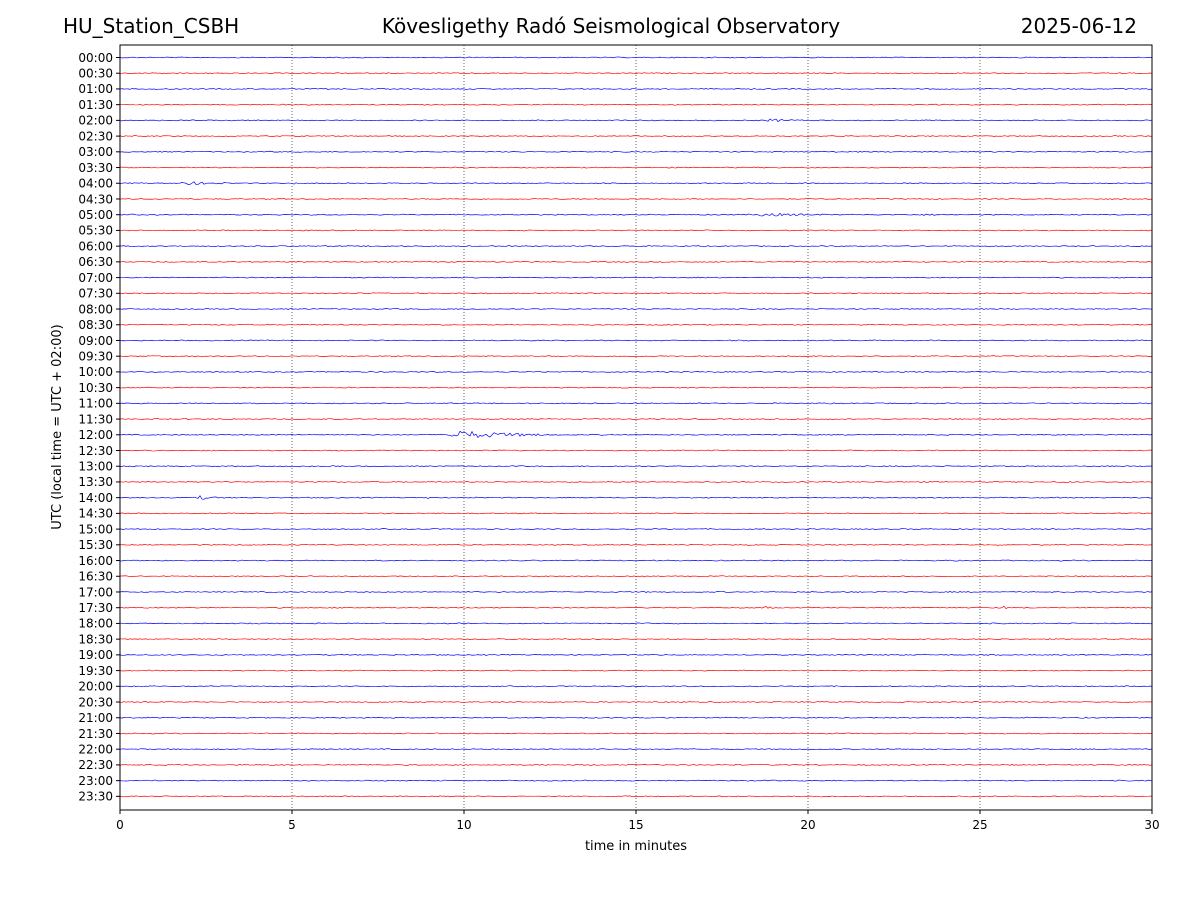 This screenshot has height=900, width=1200. What do you see at coordinates (95, 152) in the screenshot?
I see `y-tick-label: 03:00` at bounding box center [95, 152].